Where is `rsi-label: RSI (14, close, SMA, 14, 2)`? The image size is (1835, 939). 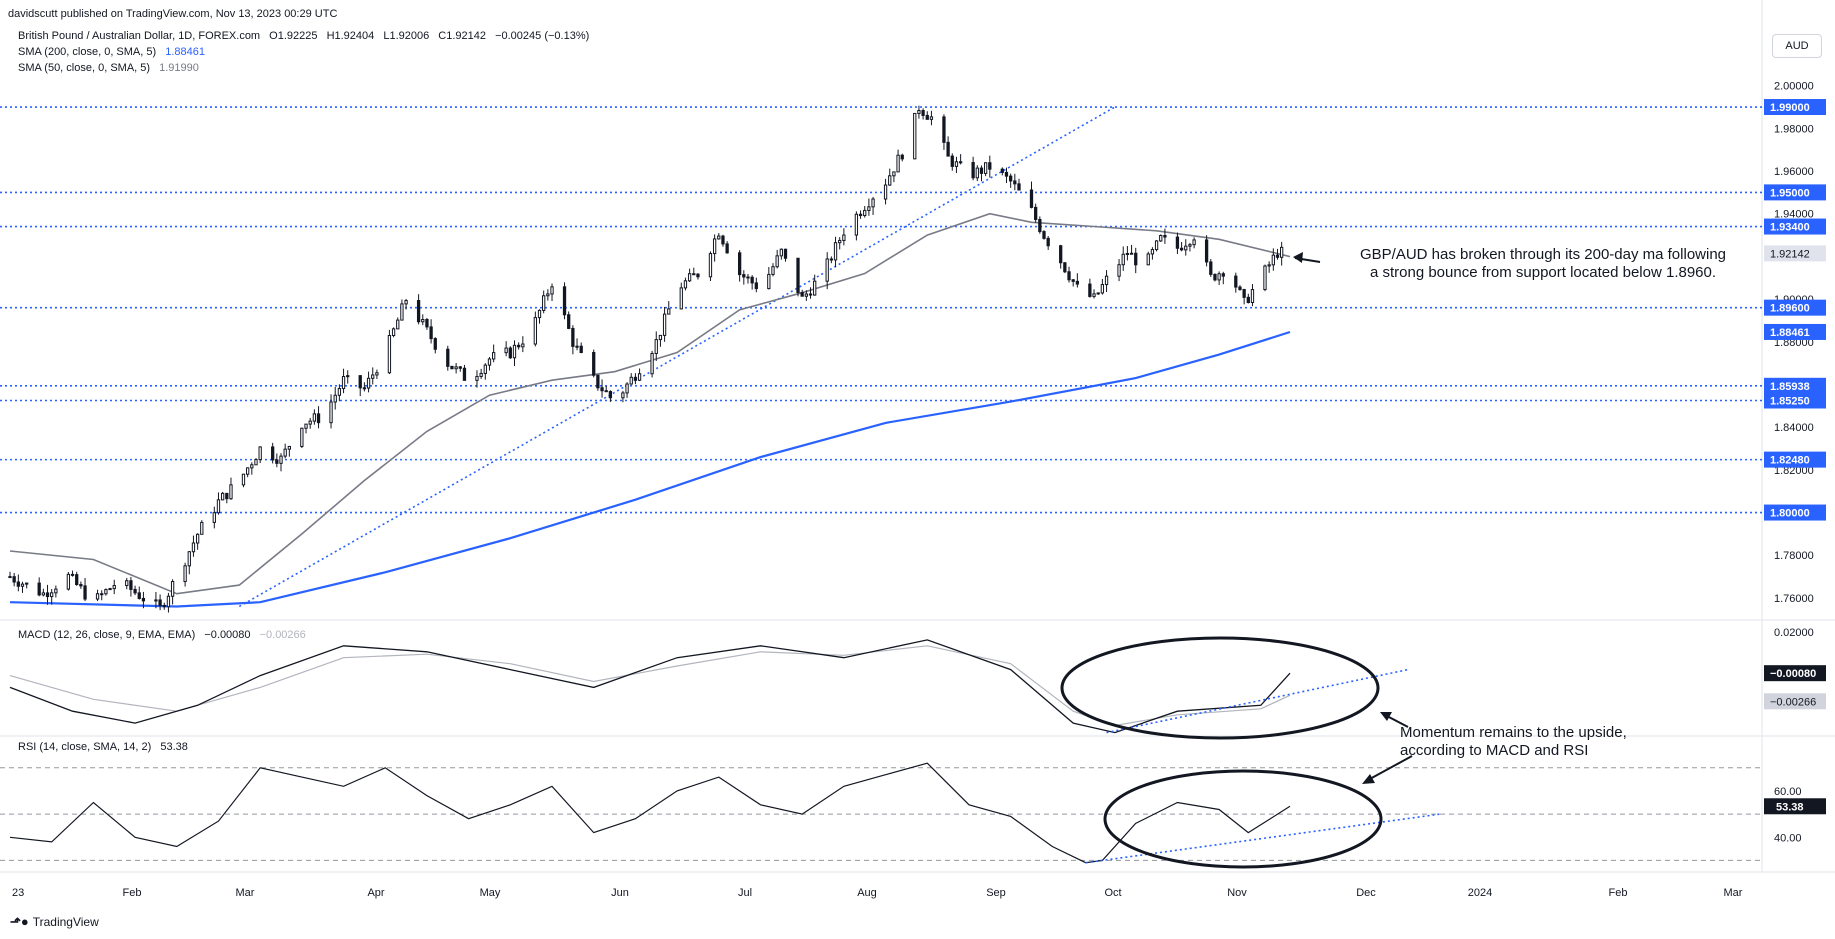 rsi-label: RSI (14, close, SMA, 14, 2) is located at coordinates (85, 747).